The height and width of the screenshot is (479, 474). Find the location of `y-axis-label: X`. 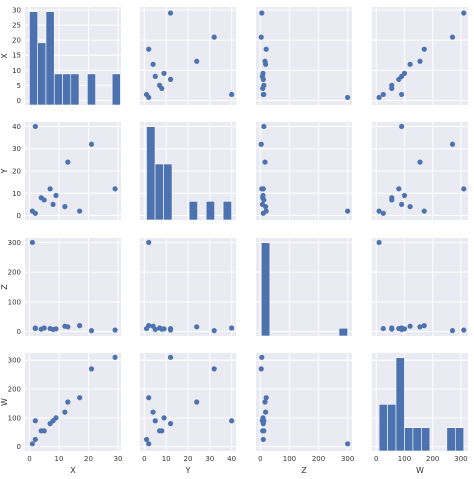

y-axis-label: X is located at coordinates (4, 56).